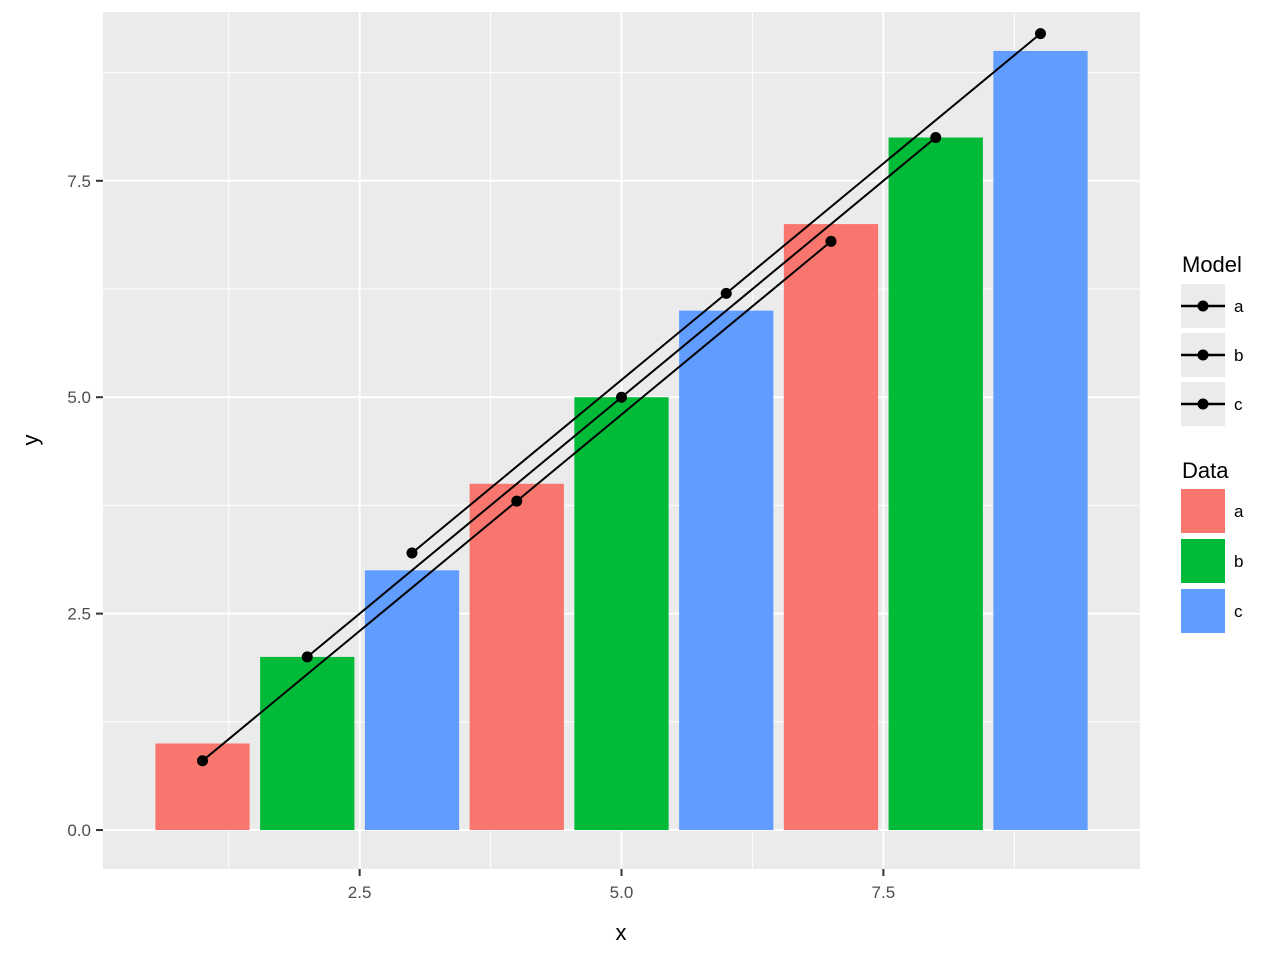 Image resolution: width=1280 pixels, height=960 pixels. Describe the element at coordinates (79, 397) in the screenshot. I see `y-tick-label: 5.0` at that location.